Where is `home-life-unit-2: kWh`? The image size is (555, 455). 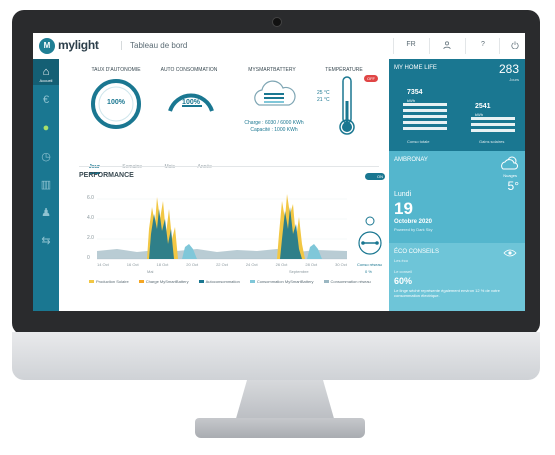 home-life-unit-2: kWh is located at coordinates (479, 114).